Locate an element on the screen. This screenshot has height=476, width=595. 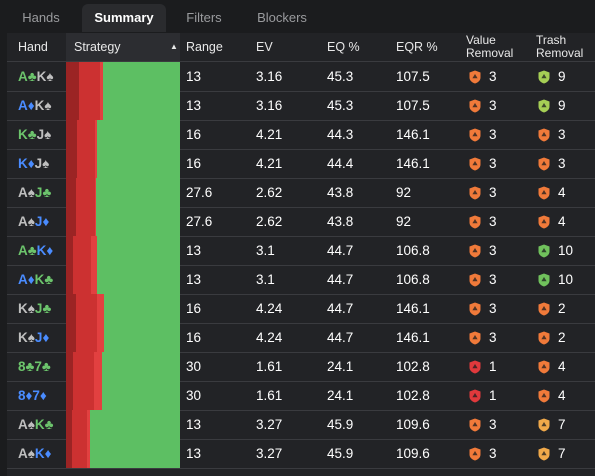
hand-cell: A♦K♠ is located at coordinates (35, 105).